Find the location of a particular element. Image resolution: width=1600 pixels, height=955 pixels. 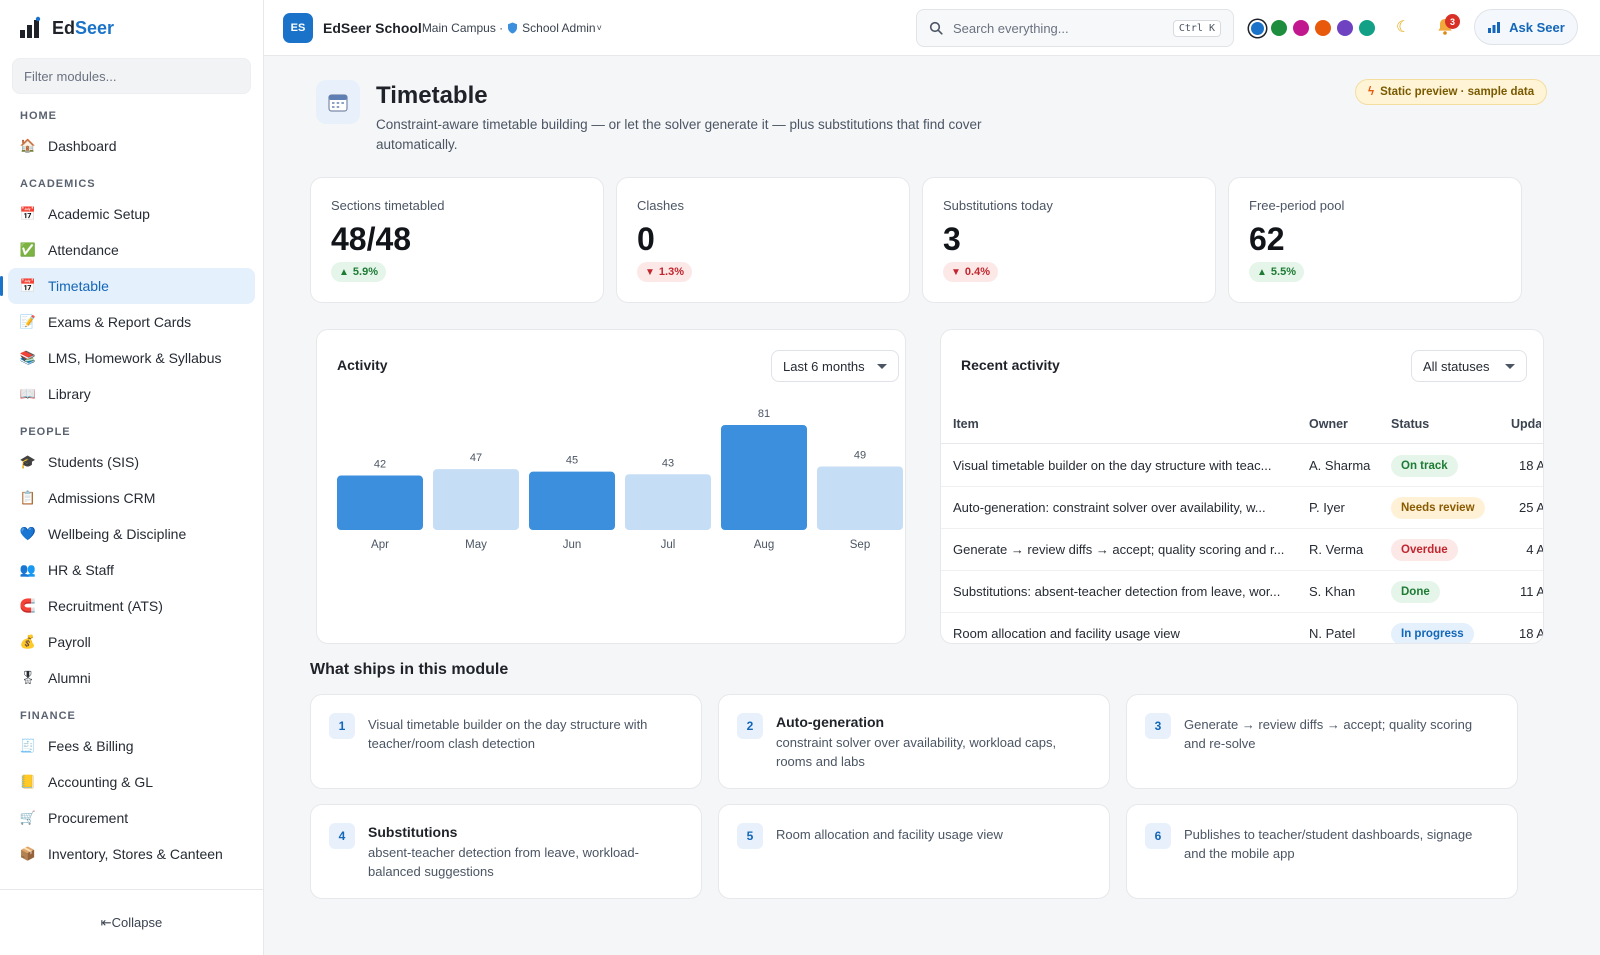

search-icon is located at coordinates (936, 28).